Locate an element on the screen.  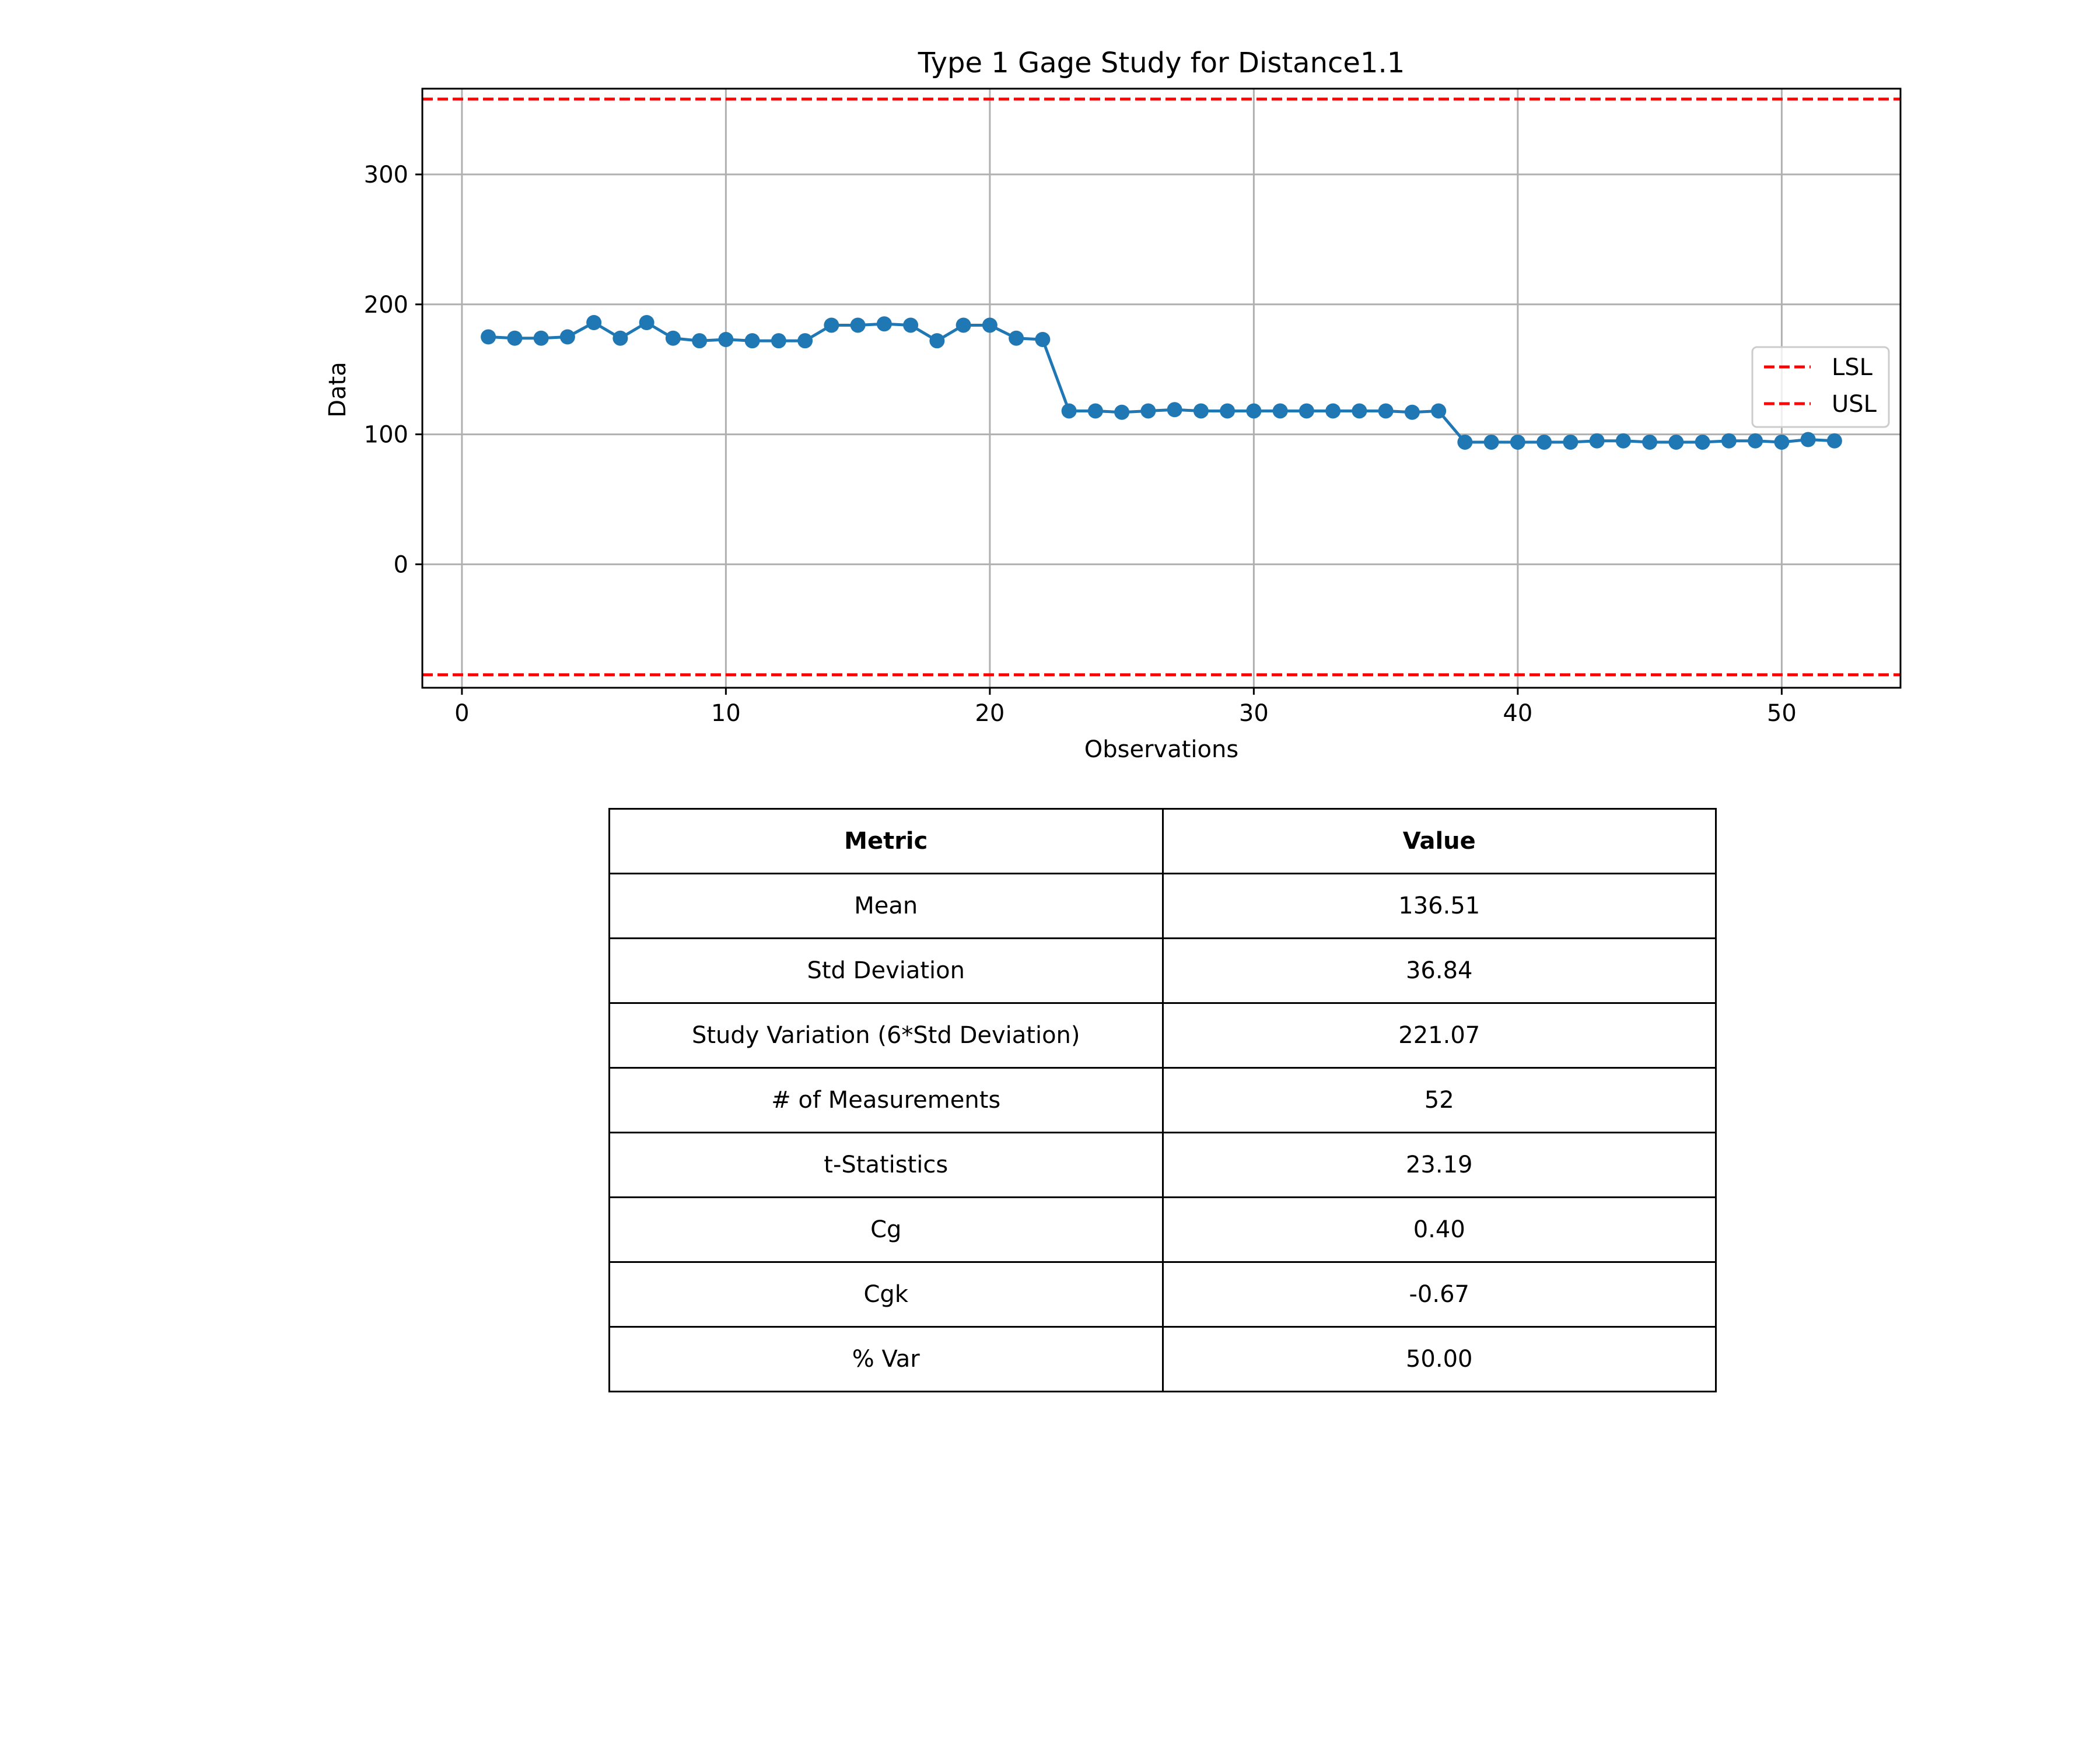
legend-lsl-label: LSL is located at coordinates (1852, 367).